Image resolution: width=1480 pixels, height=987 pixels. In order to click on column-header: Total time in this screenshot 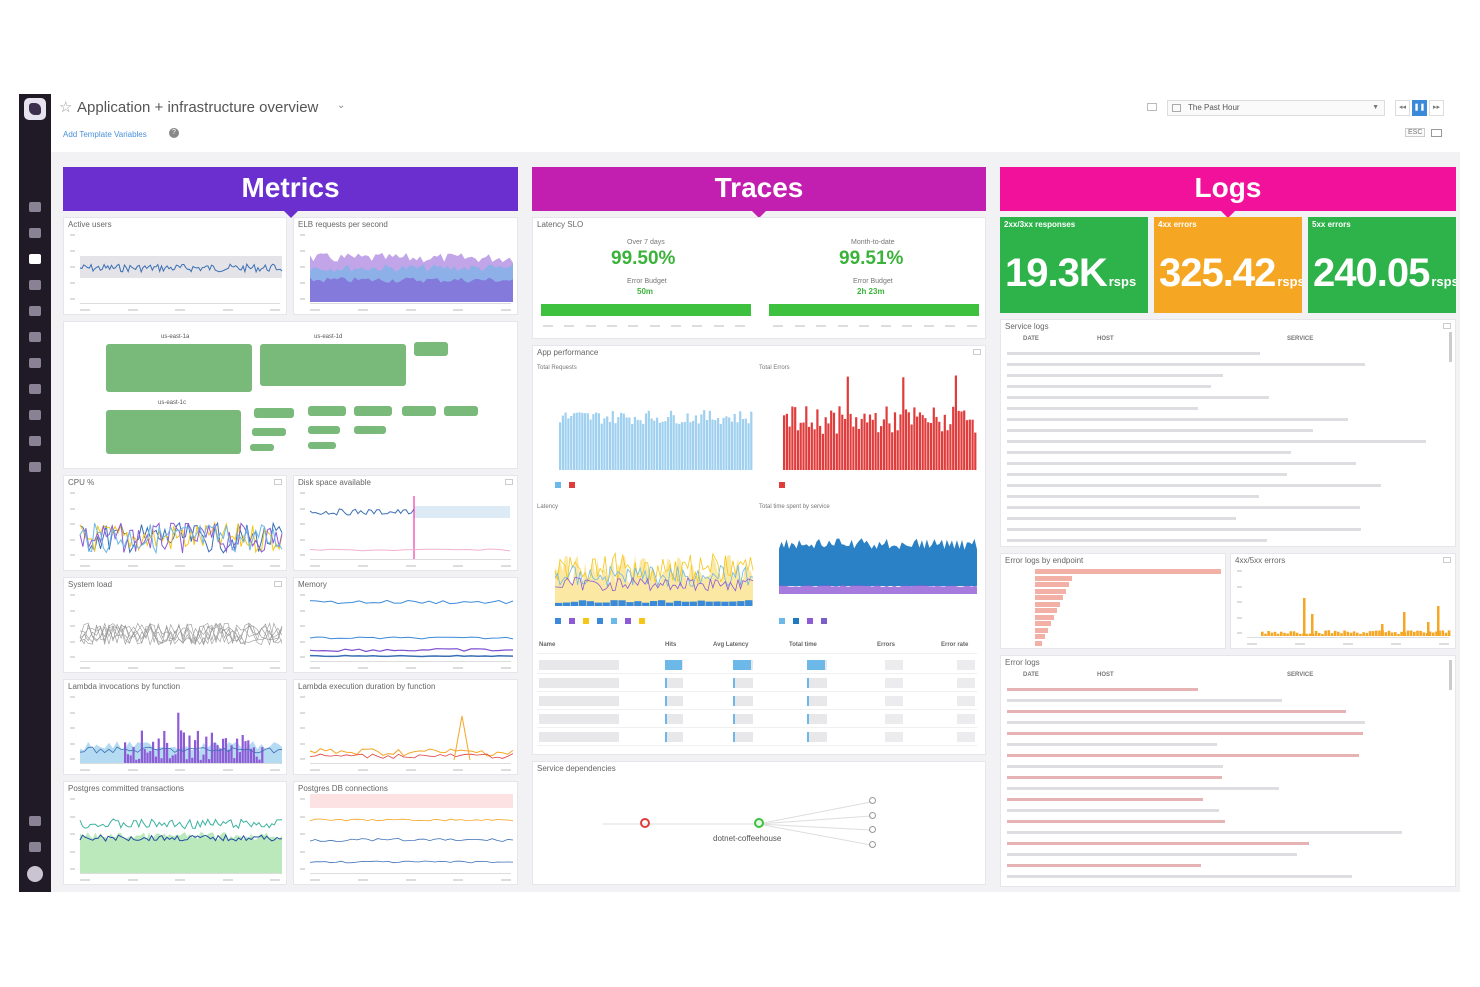, I will do `click(803, 645)`.